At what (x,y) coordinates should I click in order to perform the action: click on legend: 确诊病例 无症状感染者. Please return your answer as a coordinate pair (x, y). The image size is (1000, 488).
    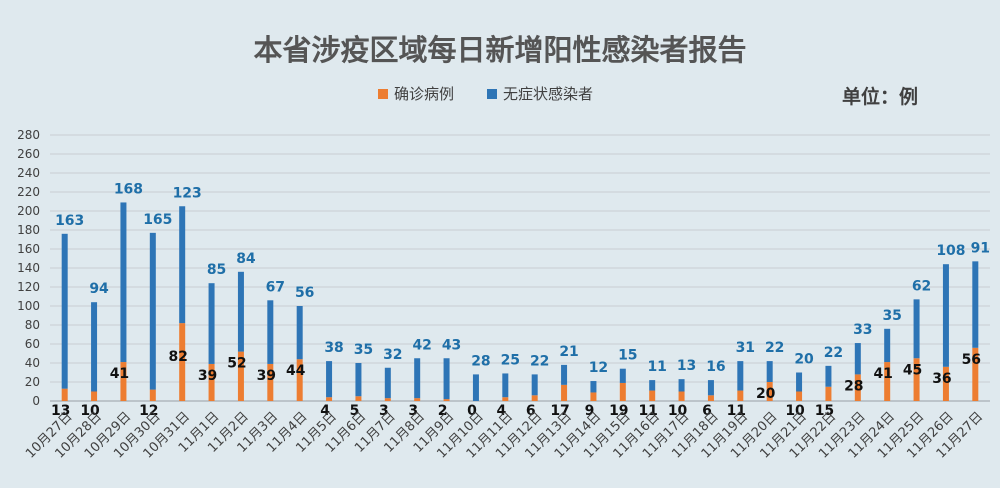
    Looking at the image, I should click on (485, 94).